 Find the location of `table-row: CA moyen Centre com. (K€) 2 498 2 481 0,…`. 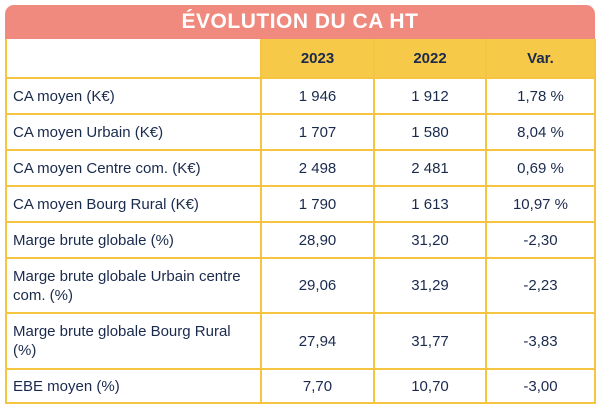

table-row: CA moyen Centre com. (K€) 2 498 2 481 0,… is located at coordinates (300, 169).